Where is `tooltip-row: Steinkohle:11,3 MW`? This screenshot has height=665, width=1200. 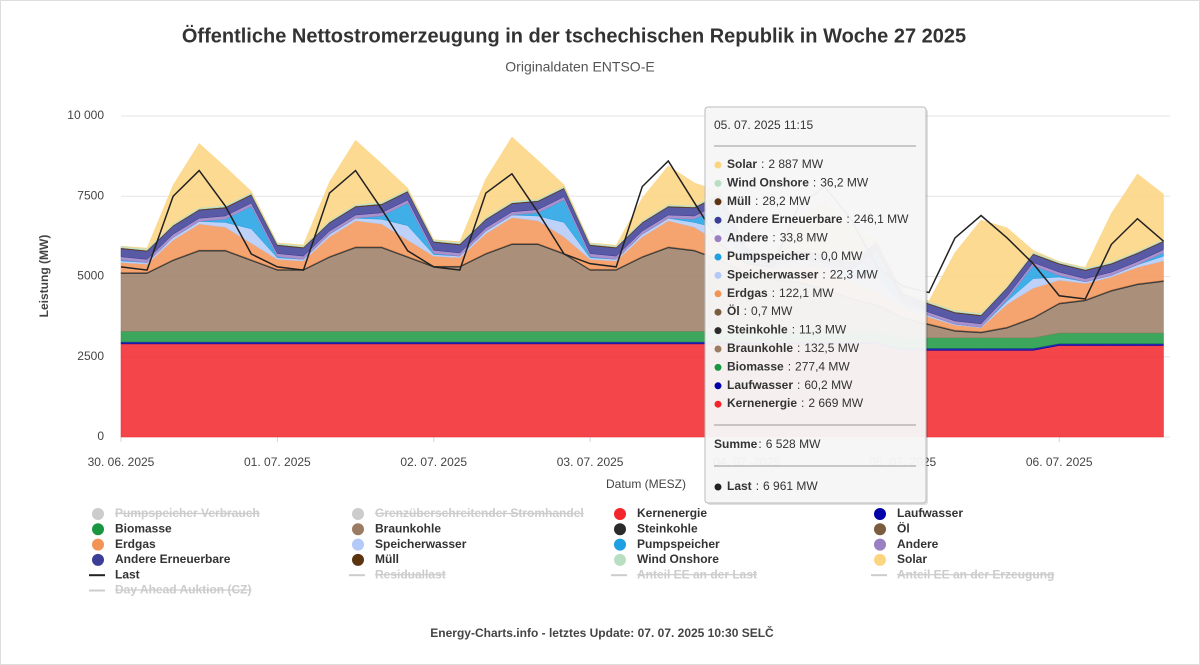
tooltip-row: Steinkohle:11,3 MW is located at coordinates (787, 330).